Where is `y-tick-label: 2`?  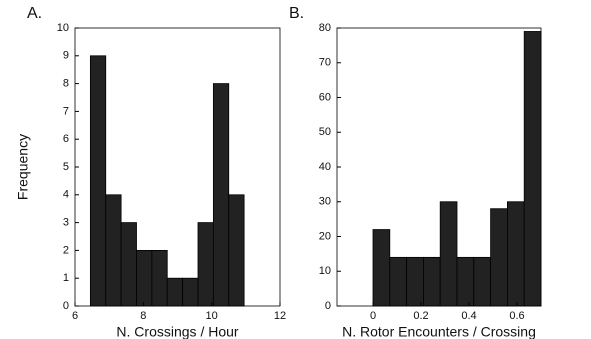 y-tick-label: 2 is located at coordinates (66, 250).